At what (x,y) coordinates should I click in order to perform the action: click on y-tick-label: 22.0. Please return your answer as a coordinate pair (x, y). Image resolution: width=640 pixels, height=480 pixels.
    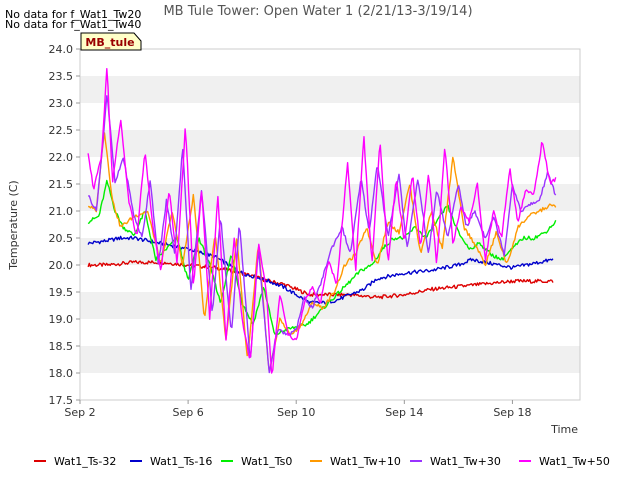
    Looking at the image, I should click on (61, 157).